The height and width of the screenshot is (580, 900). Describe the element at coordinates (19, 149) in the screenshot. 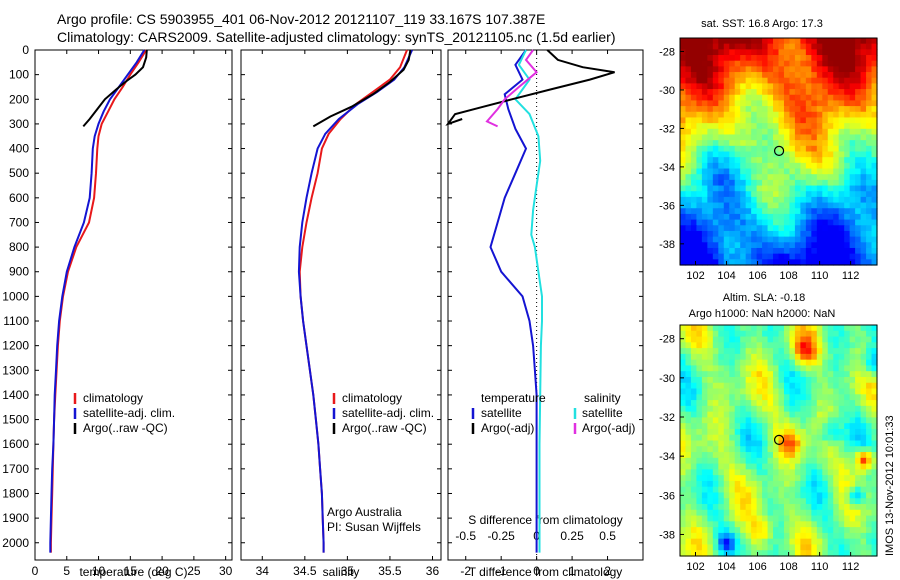

I see `y-tick-label: 400` at that location.